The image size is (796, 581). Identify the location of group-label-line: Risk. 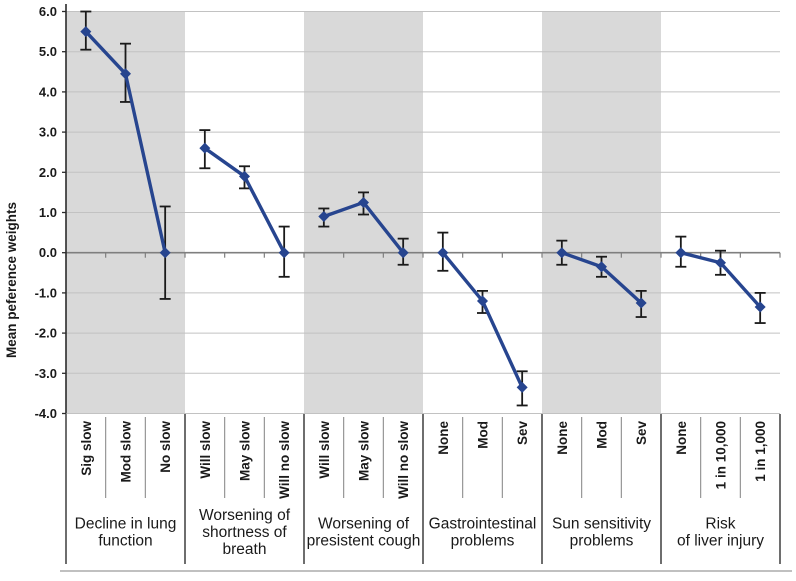
(720, 524).